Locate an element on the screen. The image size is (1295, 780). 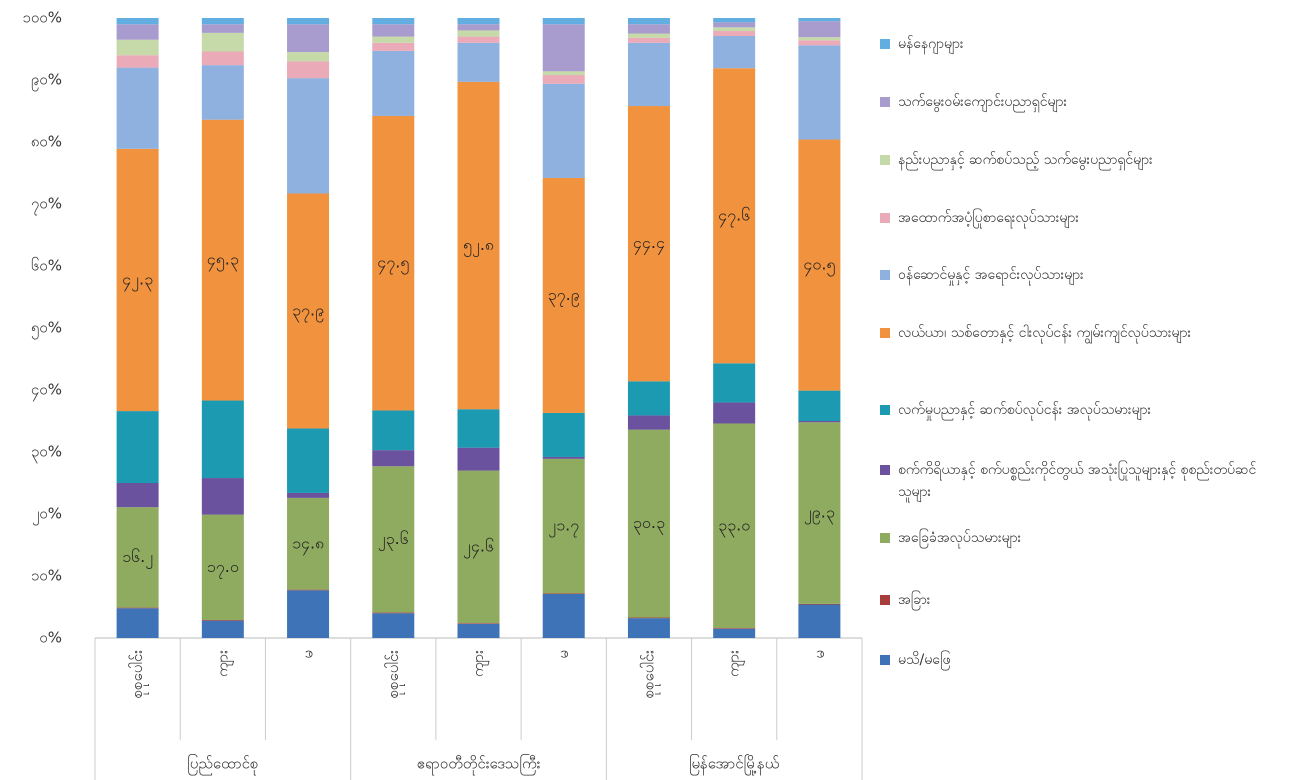
legend-item: အခြား is located at coordinates (1079, 600).